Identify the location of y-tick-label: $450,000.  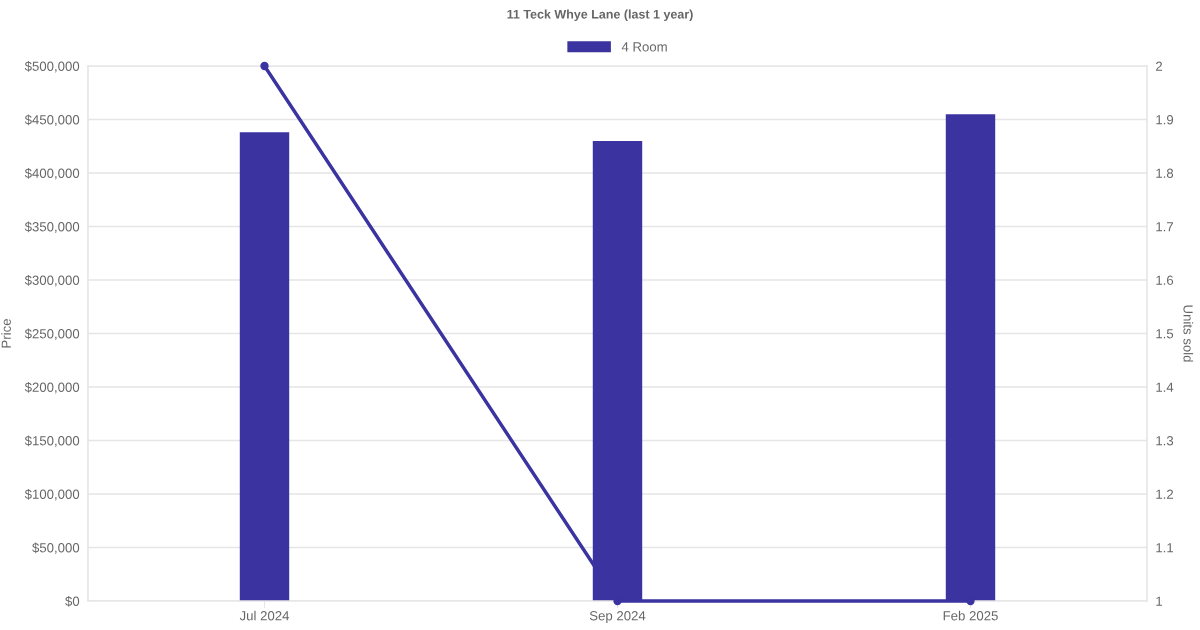
(52, 120).